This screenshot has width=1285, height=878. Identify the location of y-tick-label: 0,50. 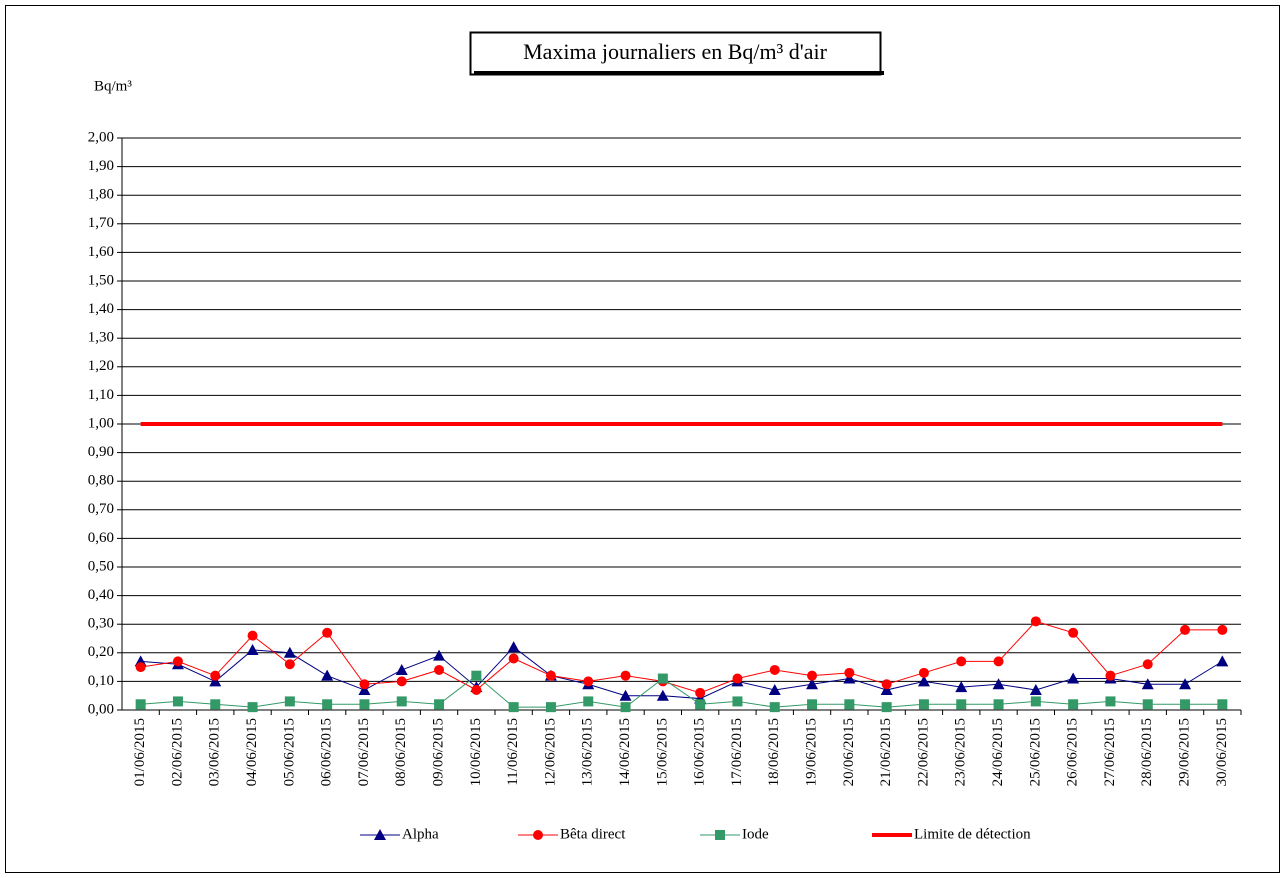
(101, 566).